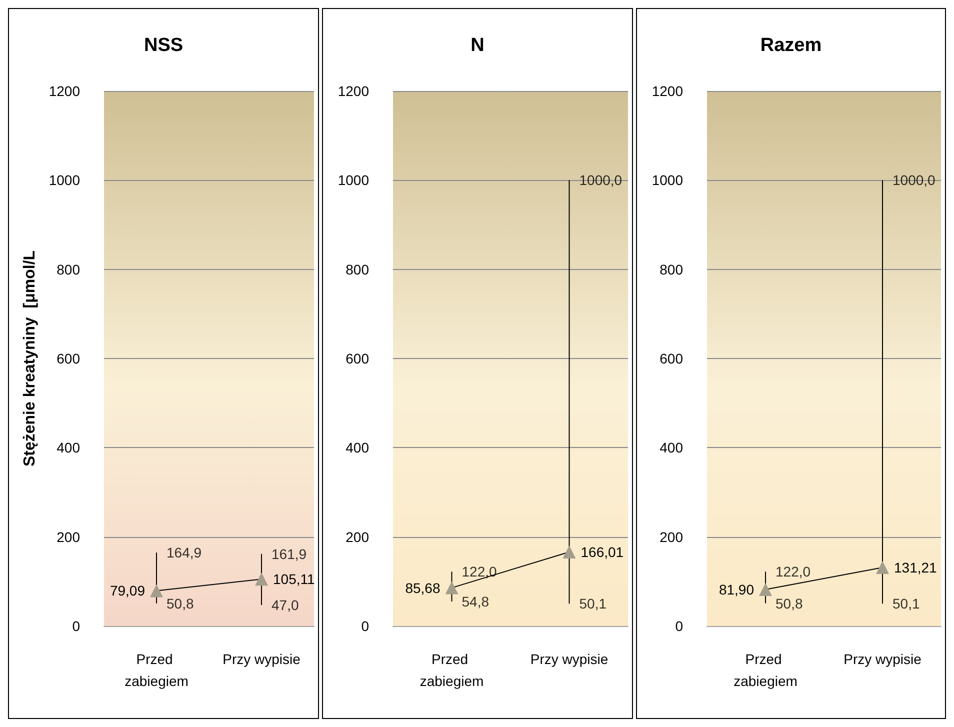  What do you see at coordinates (476, 602) in the screenshot?
I see `annotation: 54,8` at bounding box center [476, 602].